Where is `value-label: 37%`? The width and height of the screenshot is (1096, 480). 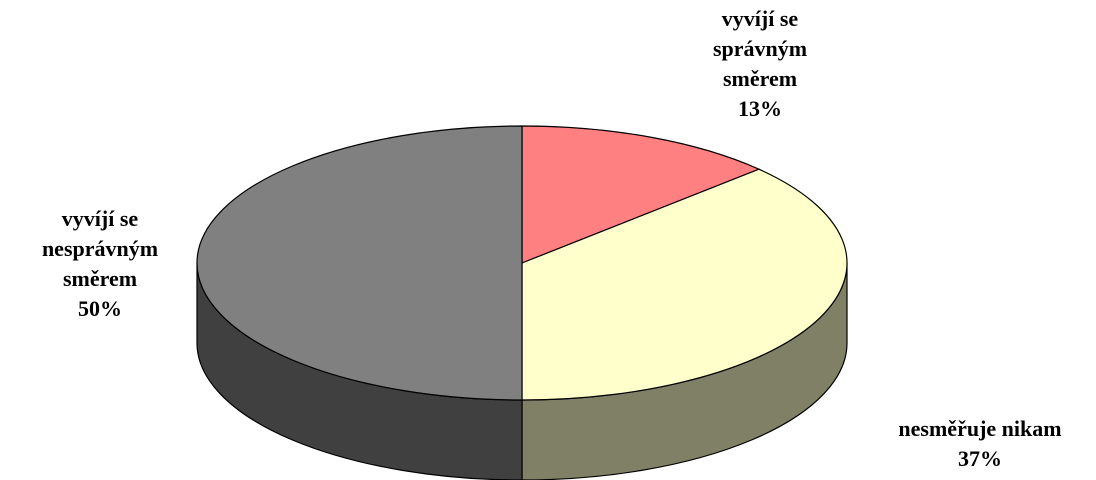
value-label: 37% is located at coordinates (980, 458).